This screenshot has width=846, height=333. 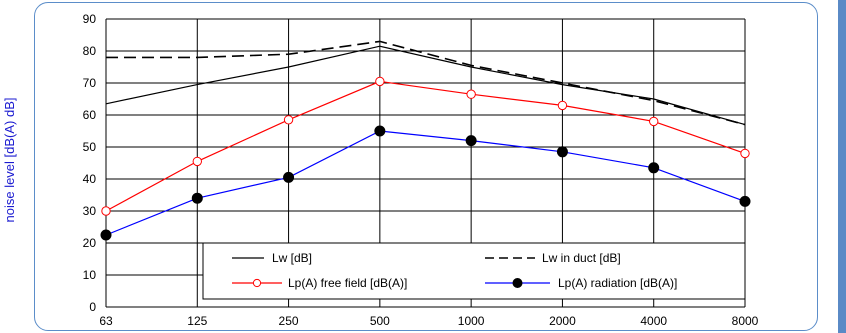 I want to click on y-axis-label: noise level [dB(A) dB], so click(x=9, y=159).